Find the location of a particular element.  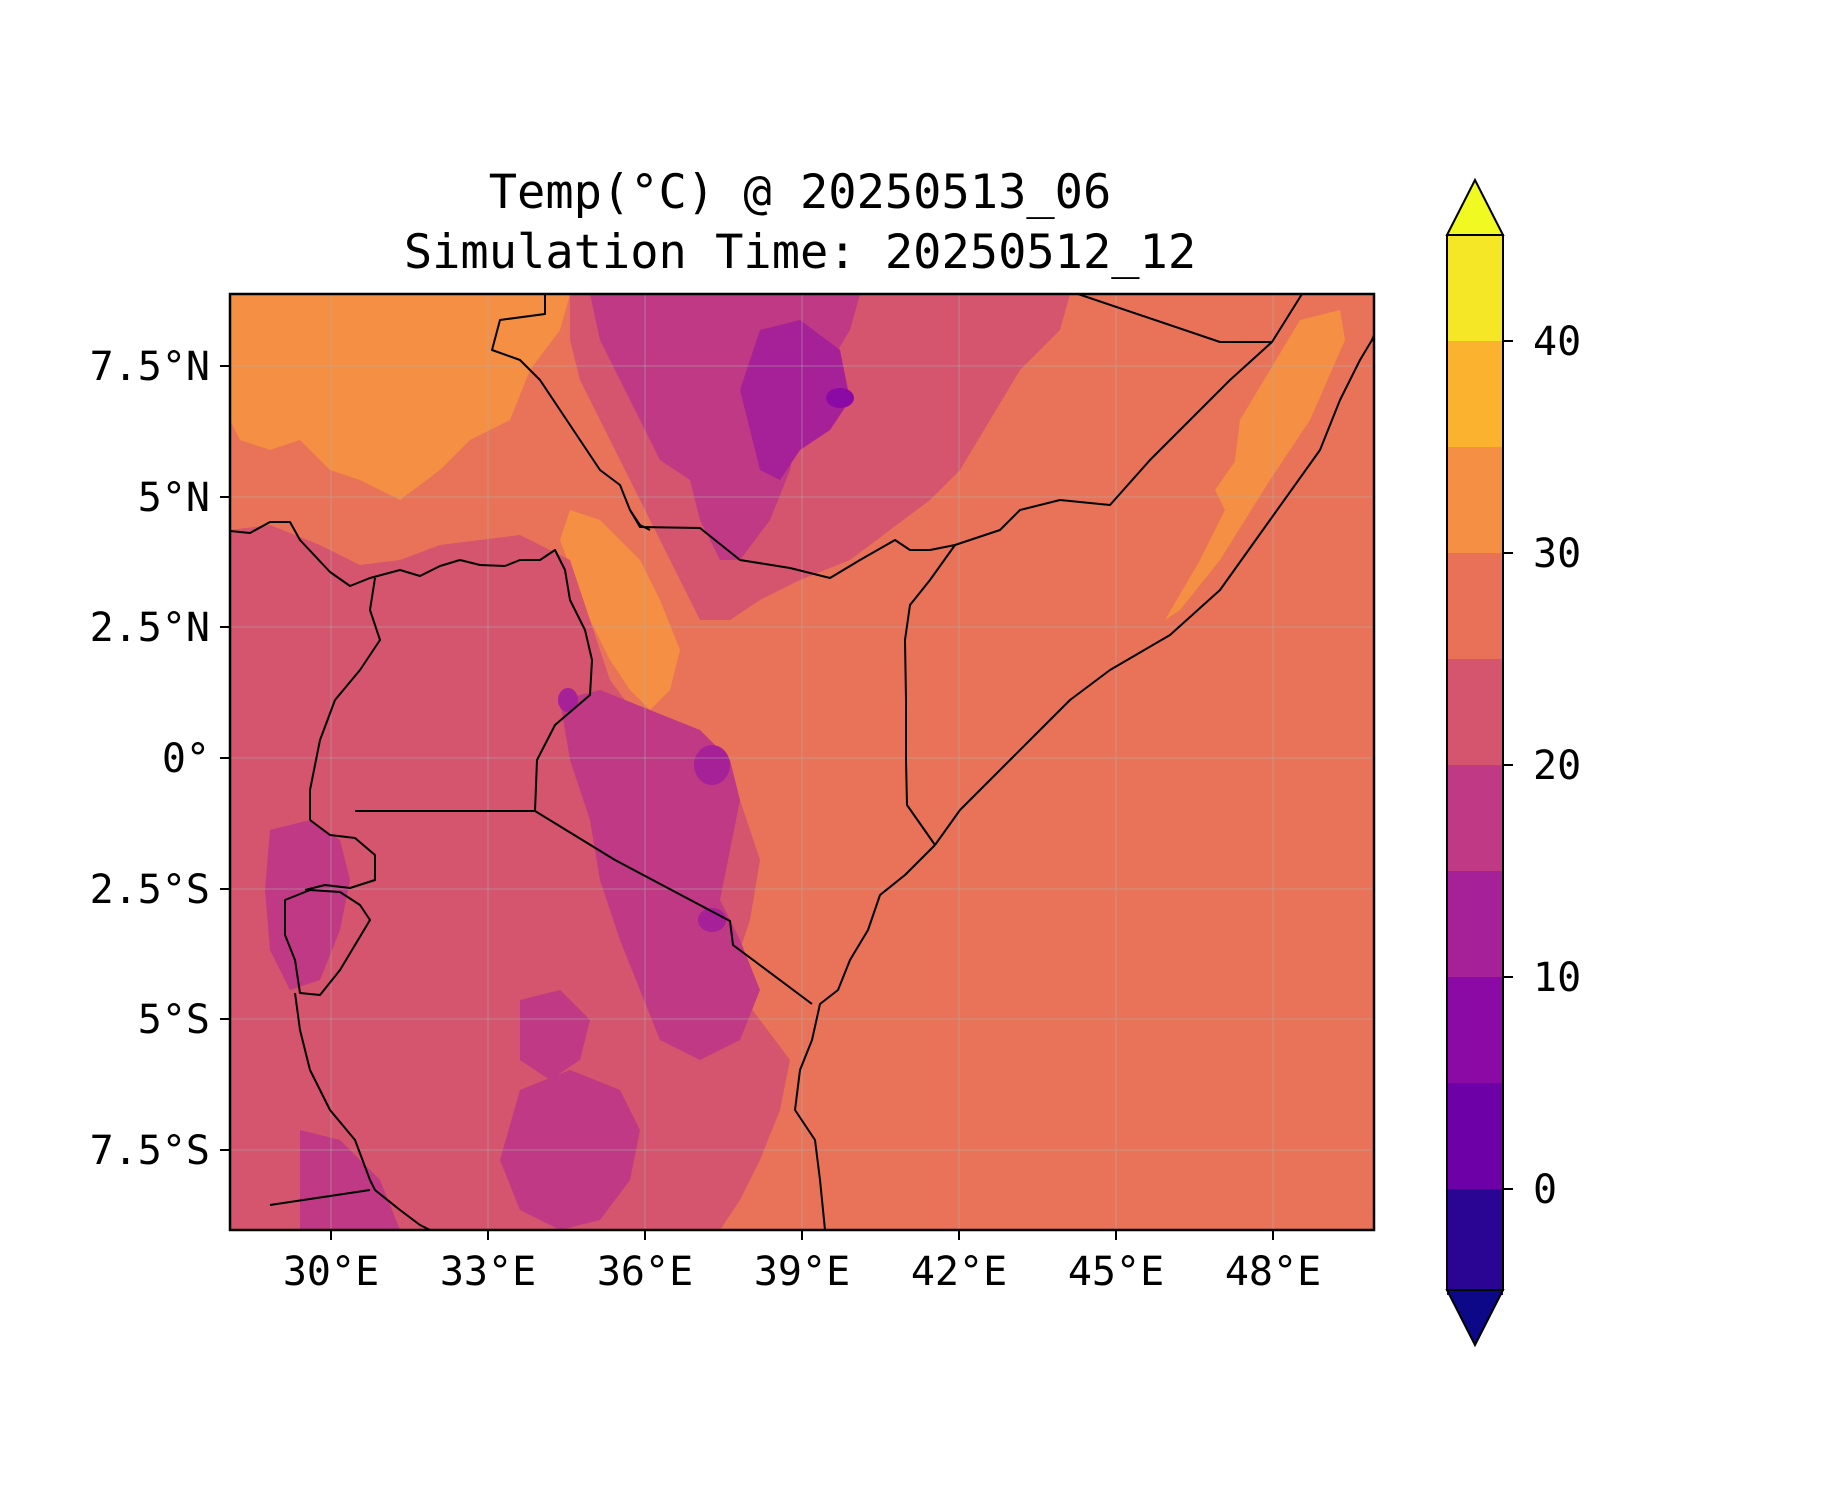

cold-spot-mt-kenya is located at coordinates (712, 765).